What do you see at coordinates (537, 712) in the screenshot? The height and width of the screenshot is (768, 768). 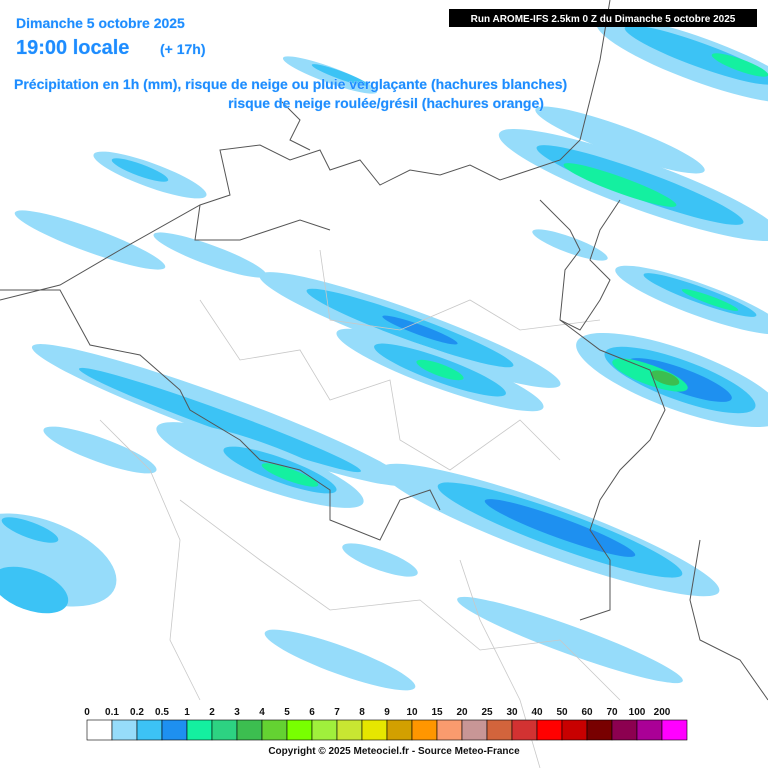 I see `legend-label: 40` at bounding box center [537, 712].